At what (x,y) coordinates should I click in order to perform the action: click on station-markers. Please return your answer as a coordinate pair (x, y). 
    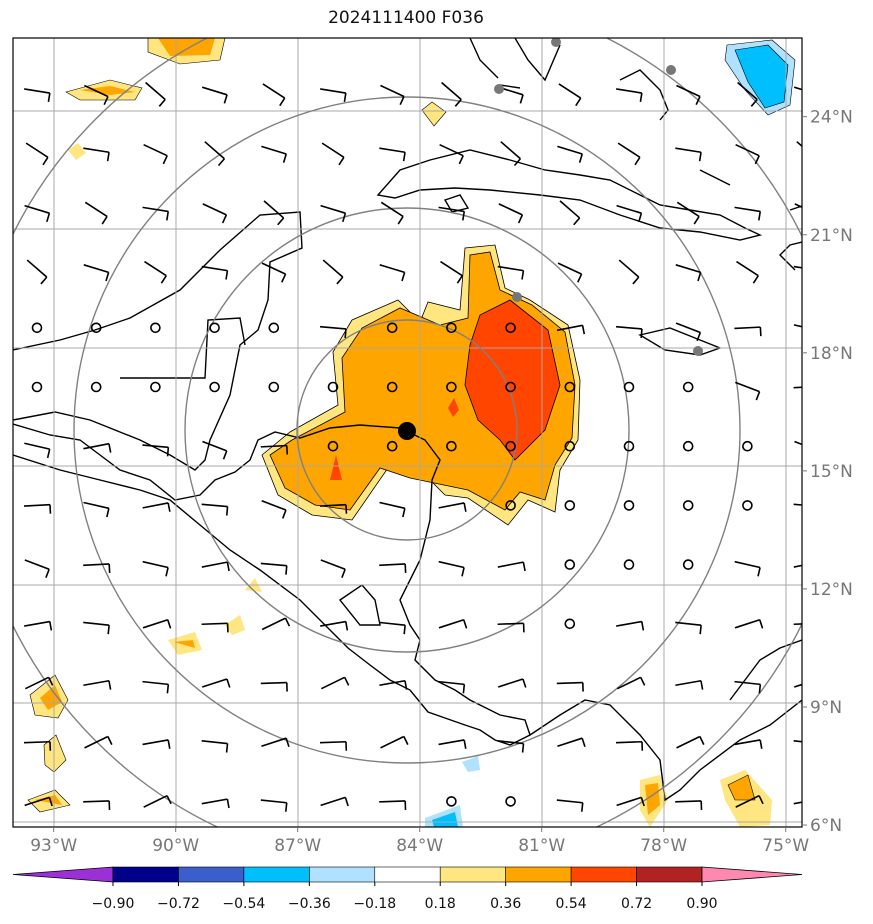
    Looking at the image, I should click on (598, 197).